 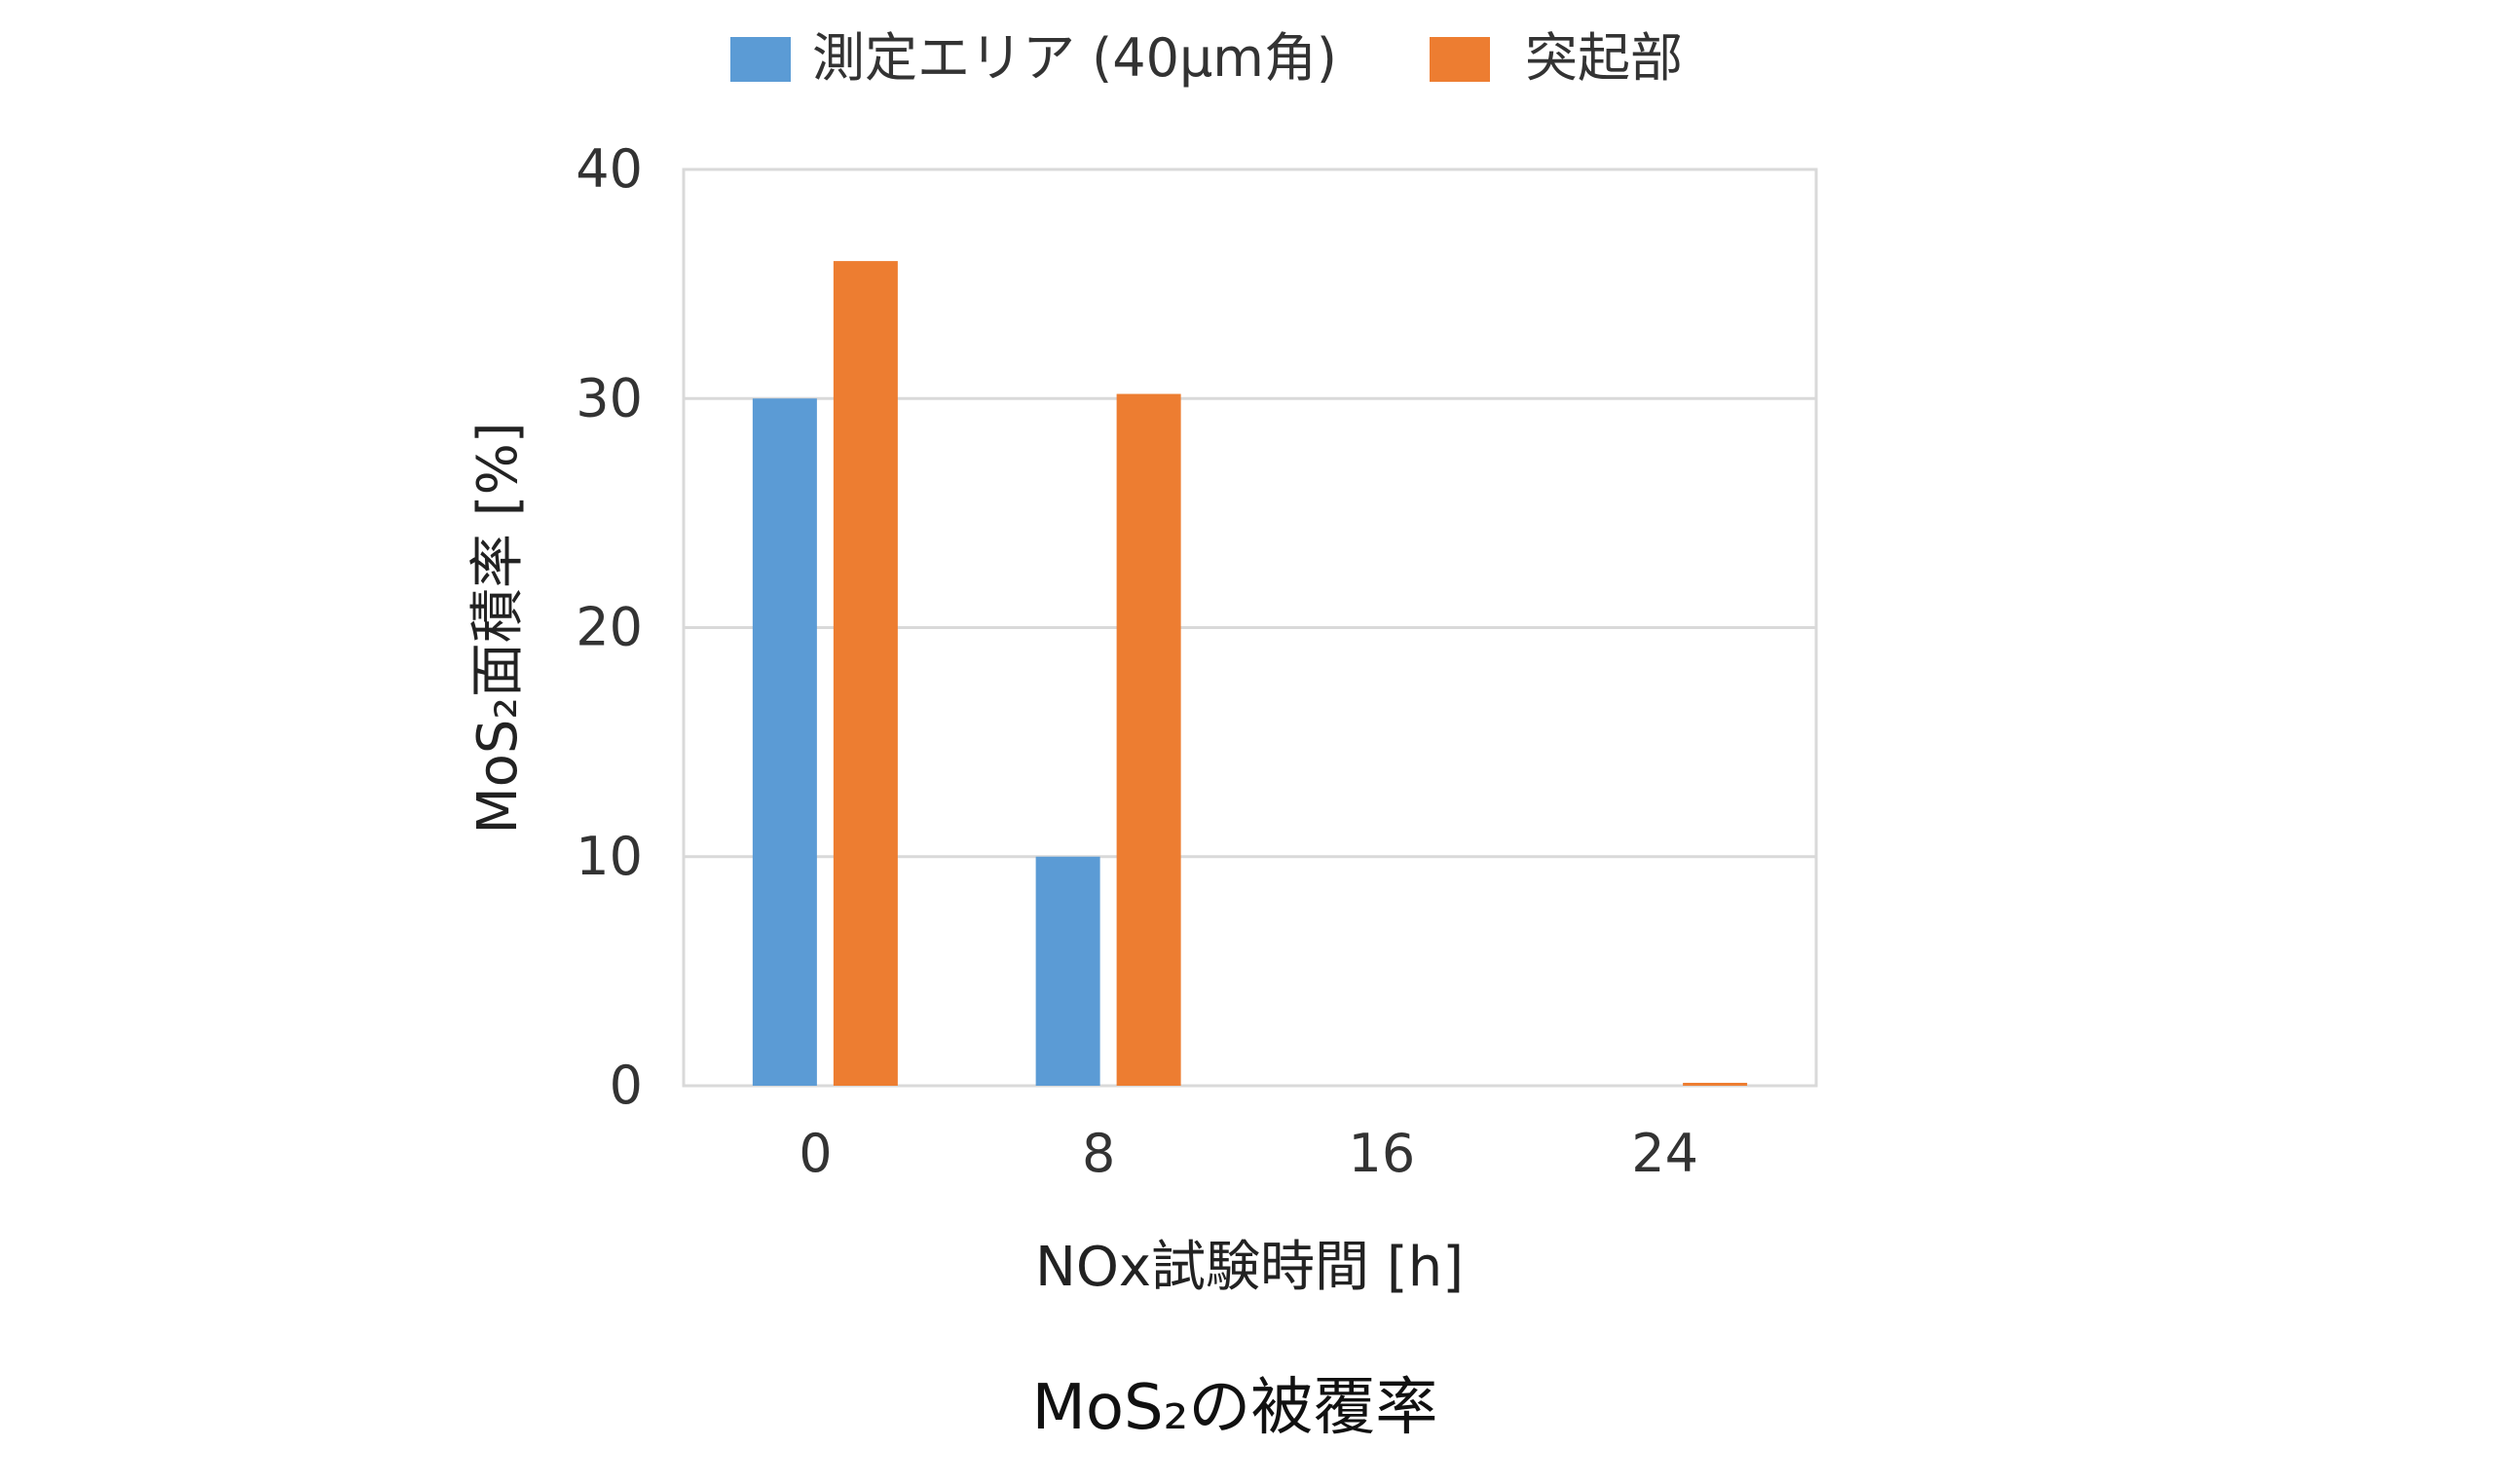 What do you see at coordinates (1250, 1267) in the screenshot?
I see `x-axis-title: NOx試験時間 [h]` at bounding box center [1250, 1267].